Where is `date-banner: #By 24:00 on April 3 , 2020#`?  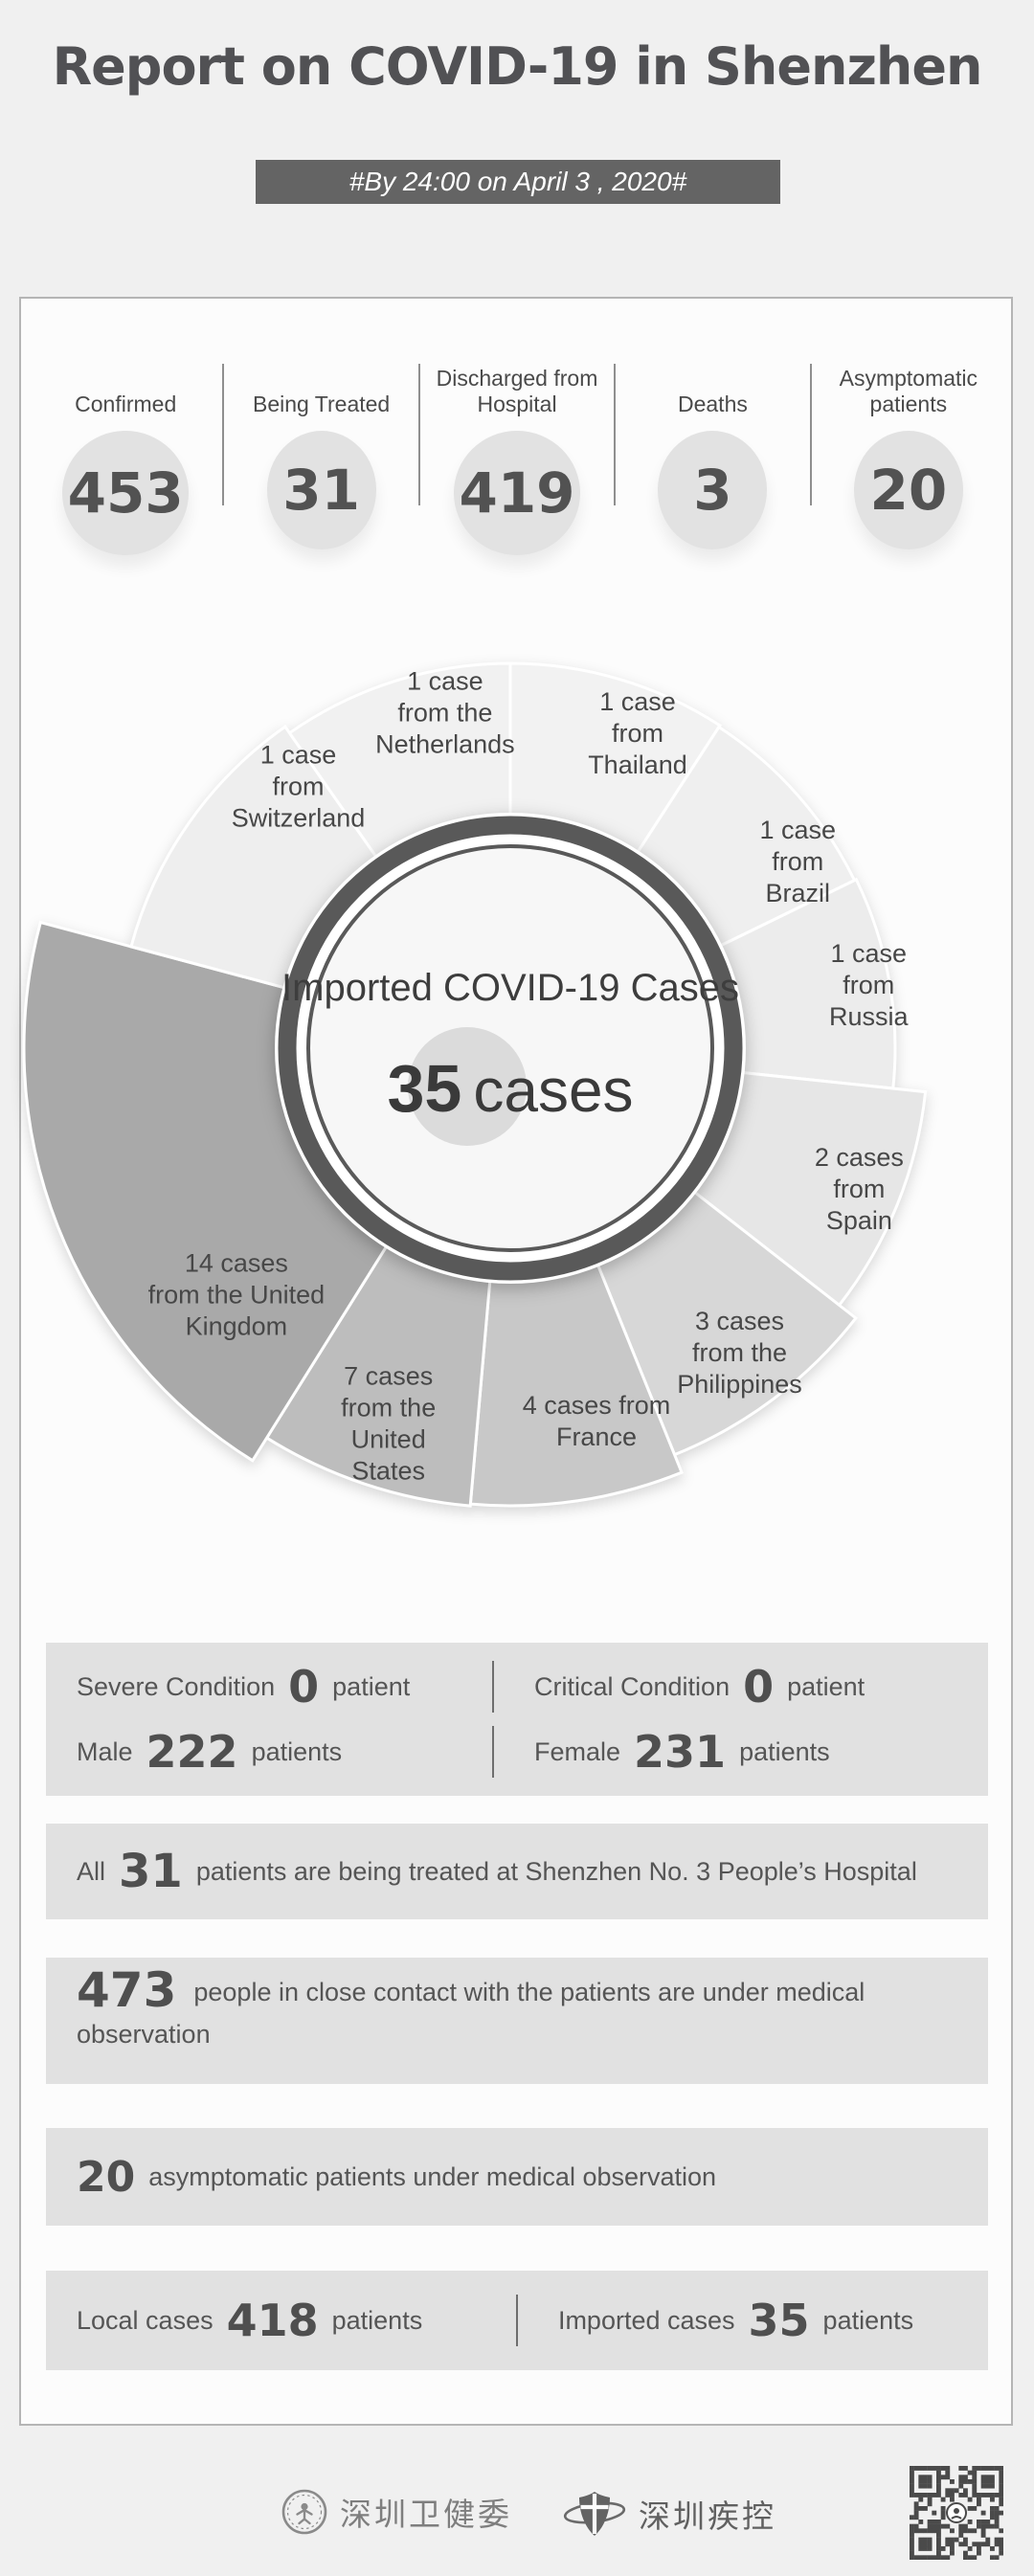
date-banner: #By 24:00 on April 3 , 2020# is located at coordinates (518, 182).